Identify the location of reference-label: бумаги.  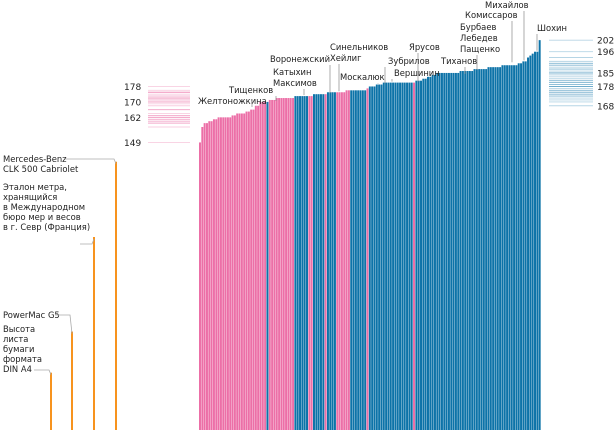
(18, 349).